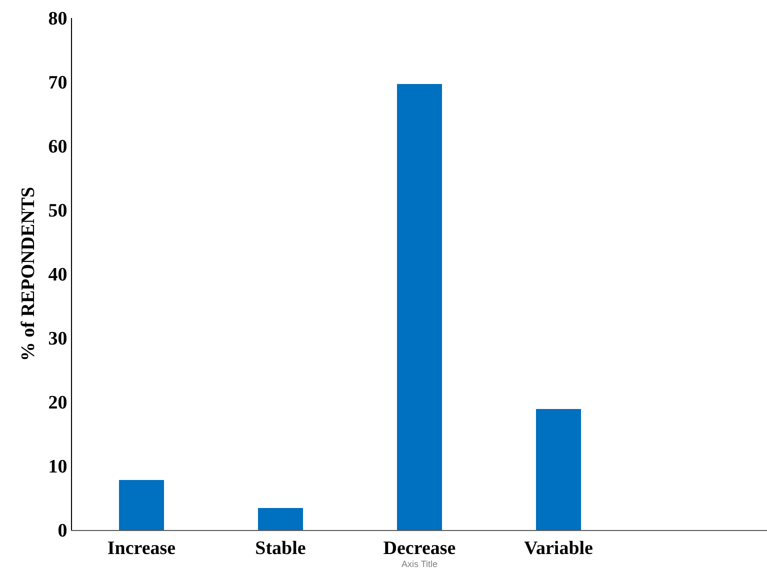 The image size is (767, 569). I want to click on x-tick-label: Increase, so click(141, 548).